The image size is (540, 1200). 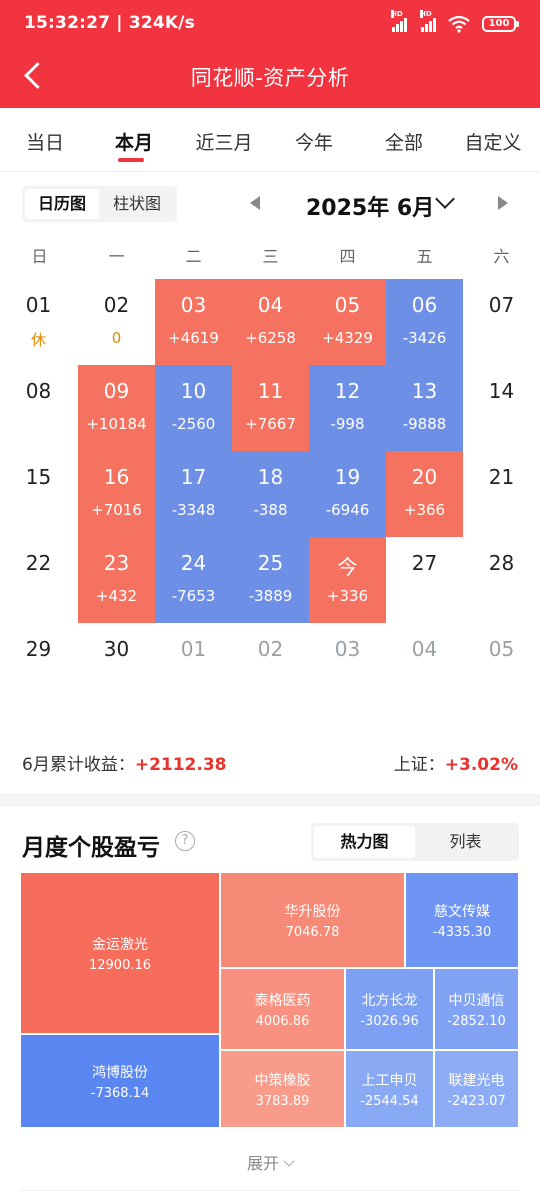 I want to click on treemap-tile: 北方长龙 -3026.96, so click(x=389, y=1009).